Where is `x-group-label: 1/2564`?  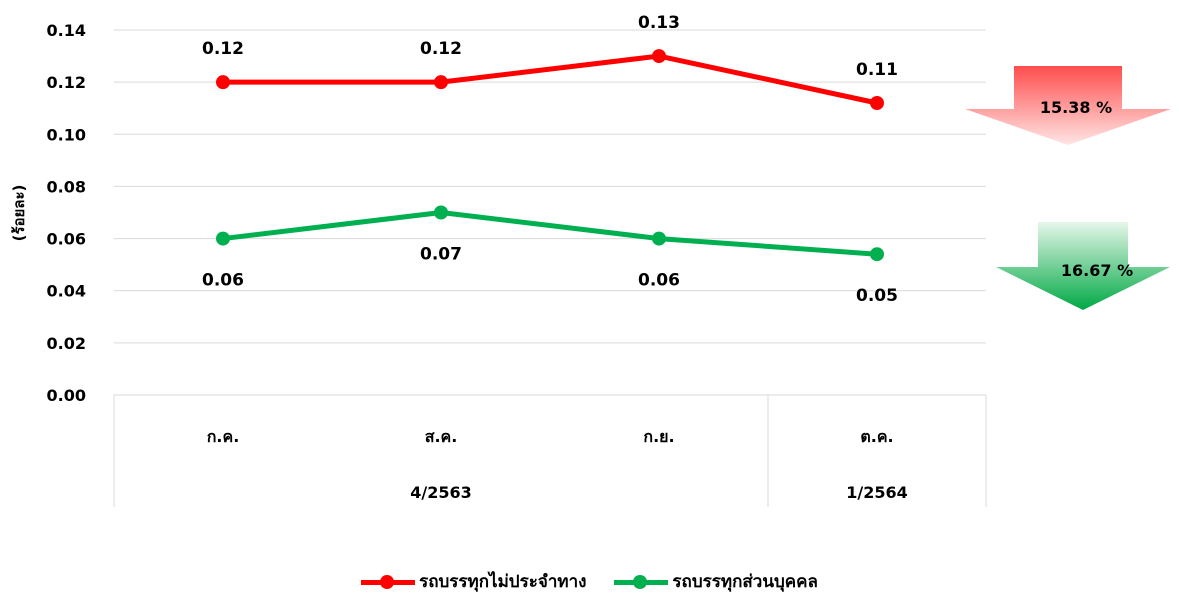
x-group-label: 1/2564 is located at coordinates (877, 492).